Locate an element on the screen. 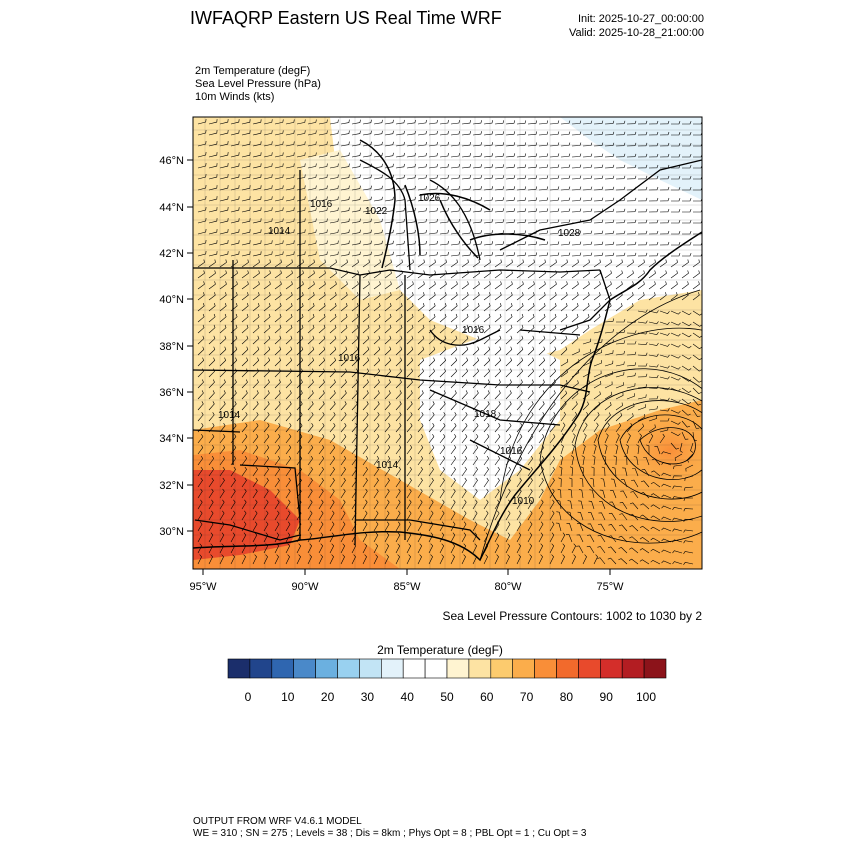  pressure-label: 1016 is located at coordinates (511, 451).